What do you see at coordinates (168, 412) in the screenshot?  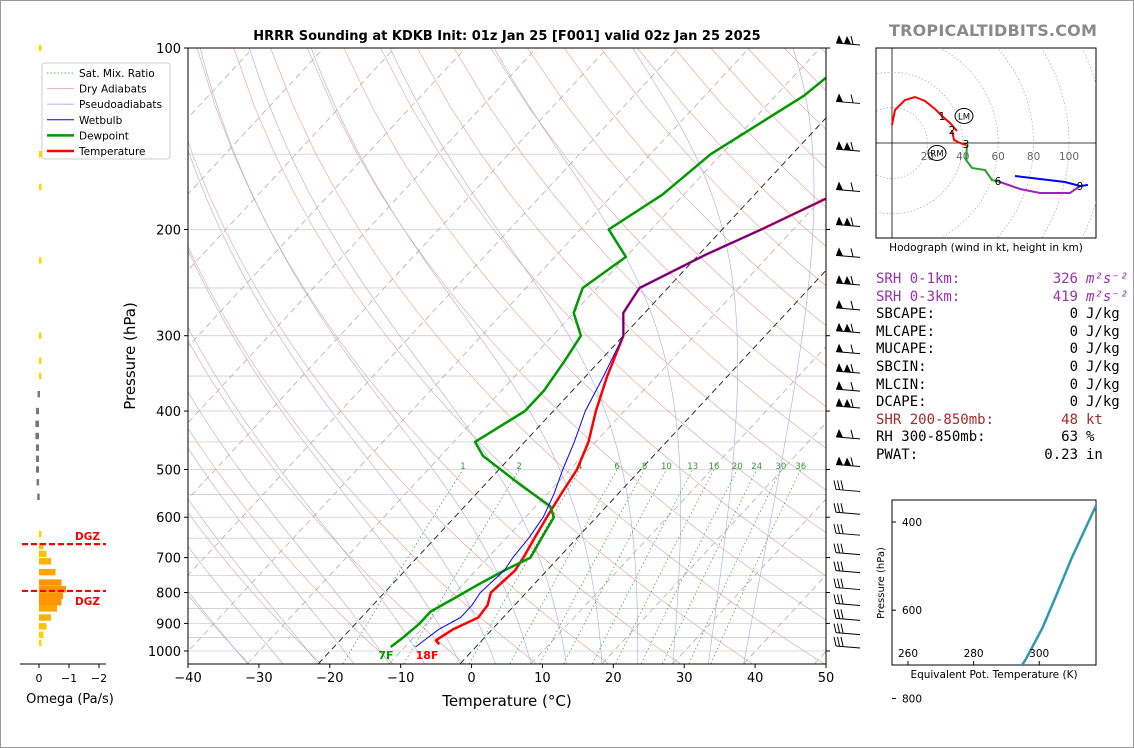 I see `y-tick-label: 400` at bounding box center [168, 412].